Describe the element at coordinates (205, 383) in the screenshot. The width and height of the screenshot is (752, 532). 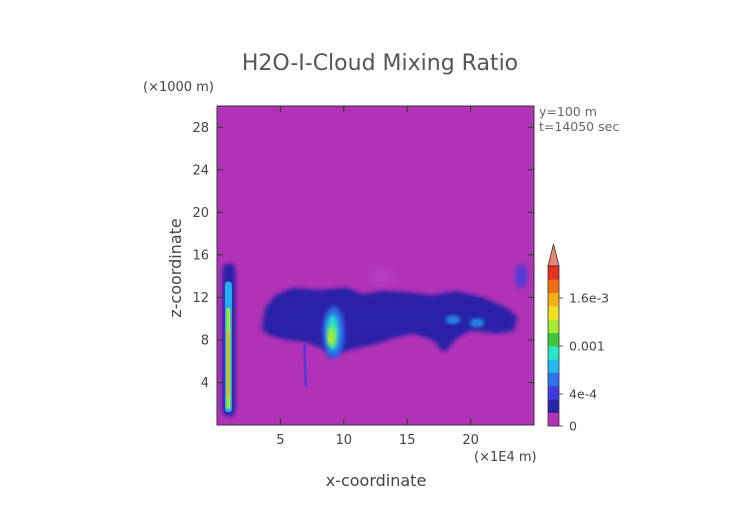
I see `y-tick-label: 4` at that location.